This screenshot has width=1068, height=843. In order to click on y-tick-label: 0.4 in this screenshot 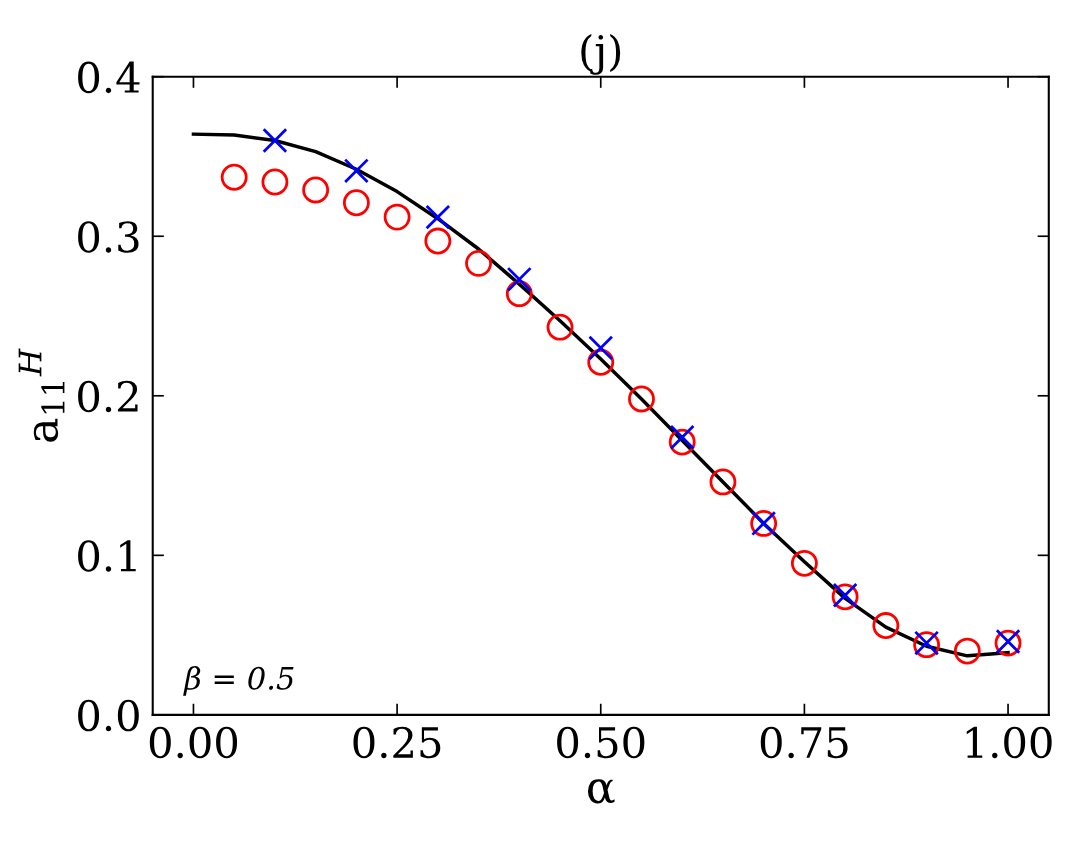, I will do `click(109, 77)`.